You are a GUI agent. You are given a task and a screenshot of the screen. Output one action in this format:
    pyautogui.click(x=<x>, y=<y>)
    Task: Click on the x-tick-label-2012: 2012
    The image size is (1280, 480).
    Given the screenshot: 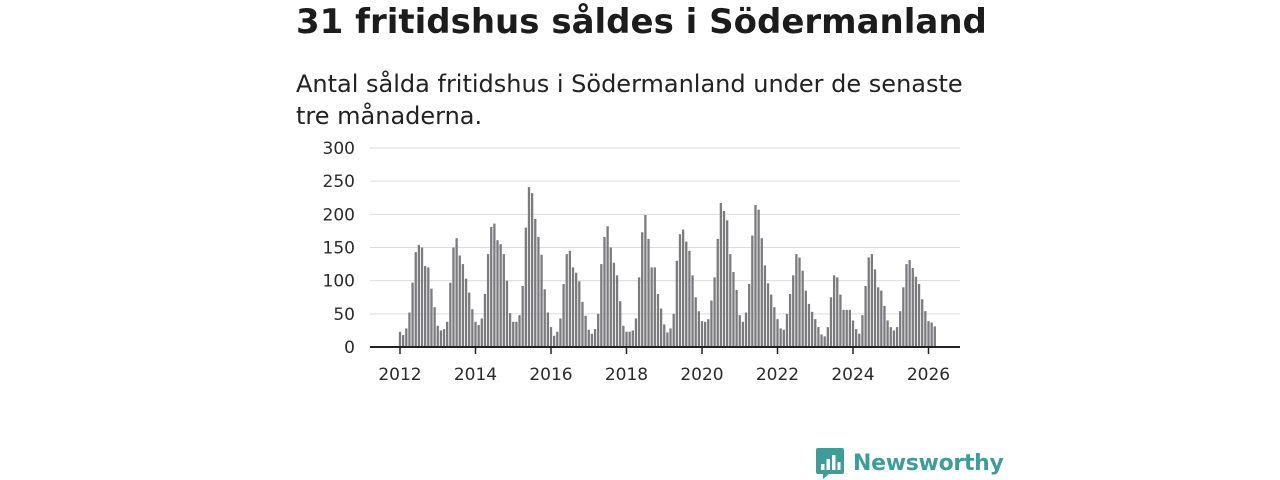 What is the action you would take?
    pyautogui.click(x=399, y=375)
    